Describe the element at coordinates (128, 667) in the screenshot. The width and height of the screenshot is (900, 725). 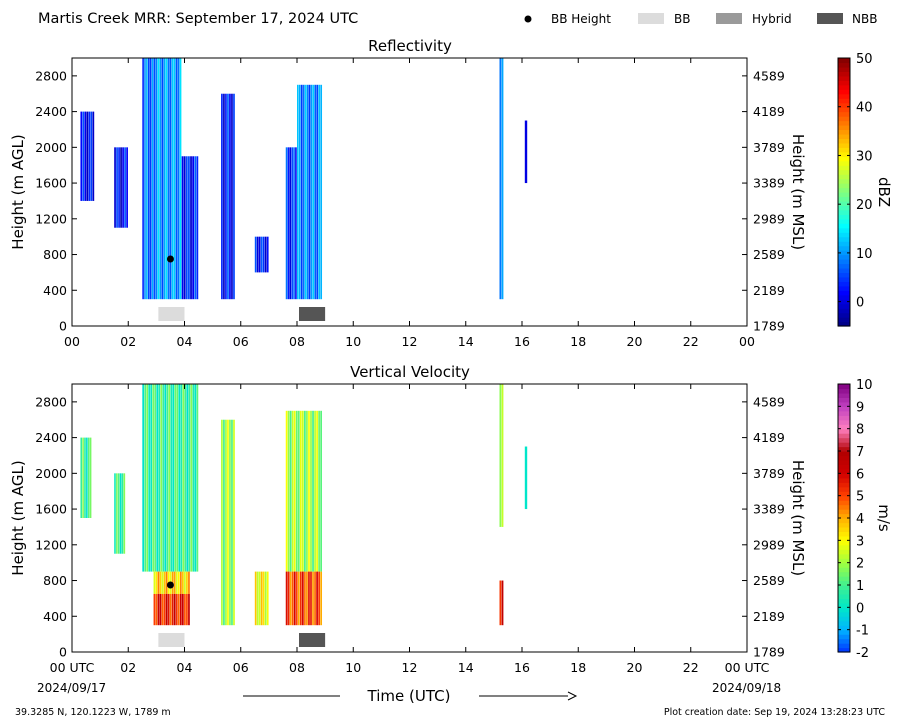
I see `velocity-x-tick-label: 02` at that location.